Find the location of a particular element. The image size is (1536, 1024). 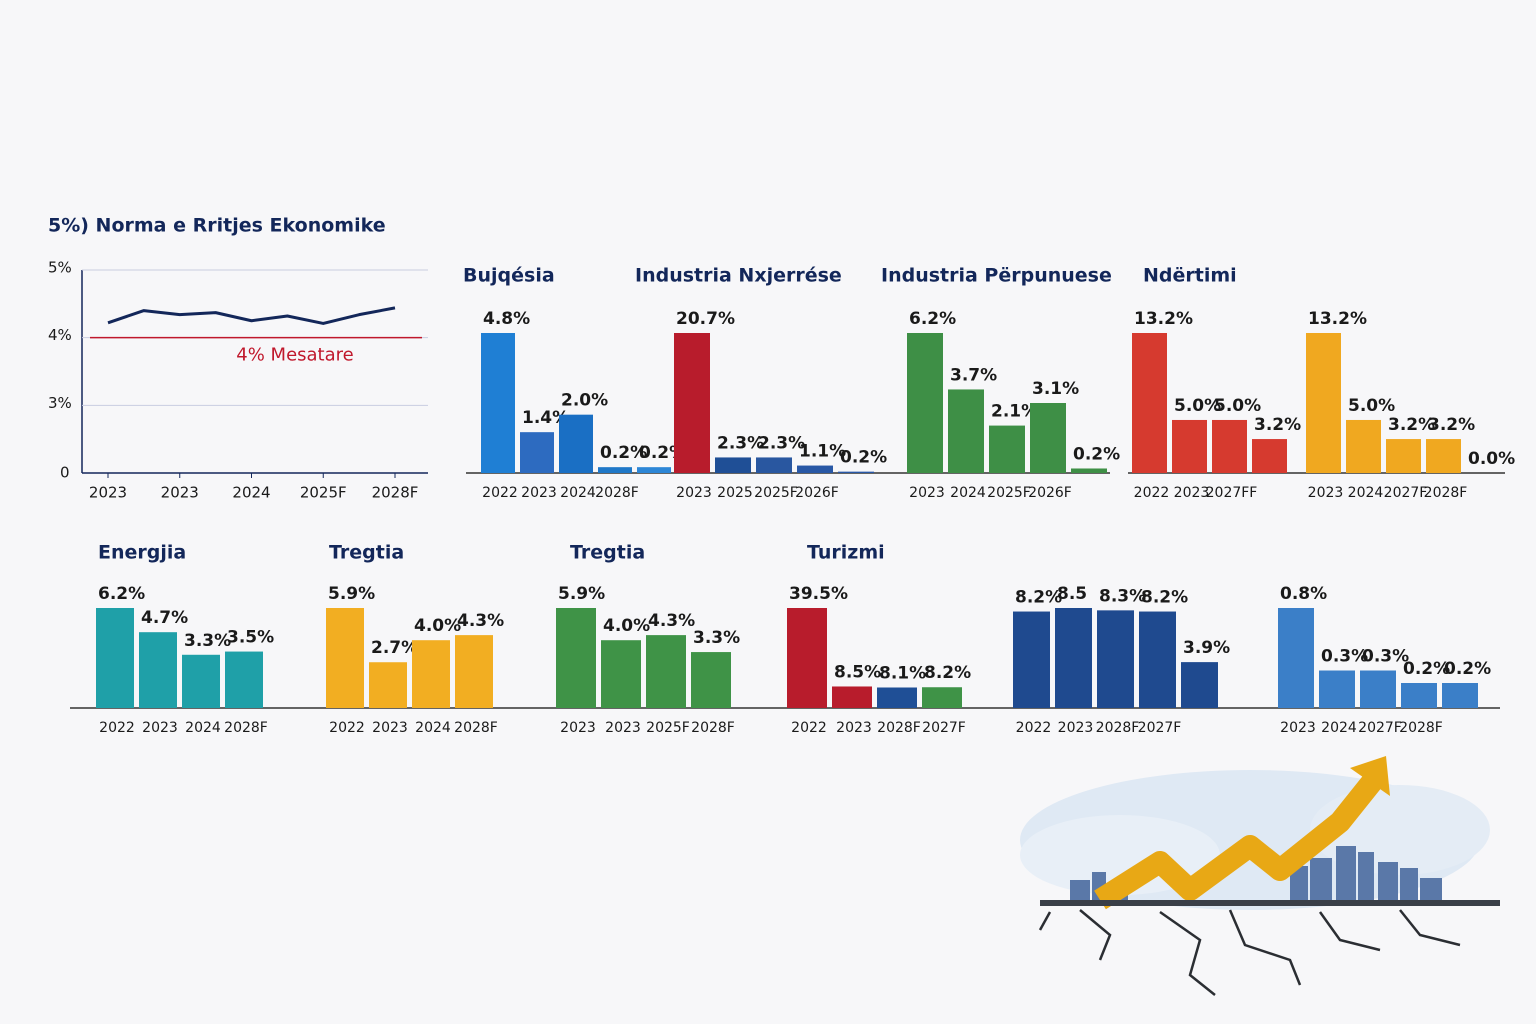

value-label: 3.5% is located at coordinates (250, 638).